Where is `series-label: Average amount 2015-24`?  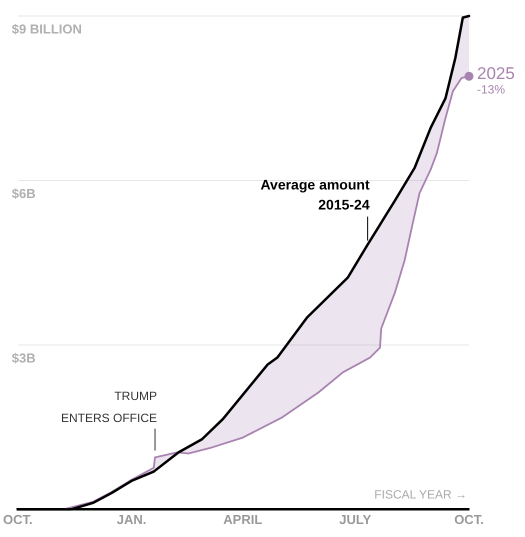
series-label: Average amount 2015-24 is located at coordinates (315, 194).